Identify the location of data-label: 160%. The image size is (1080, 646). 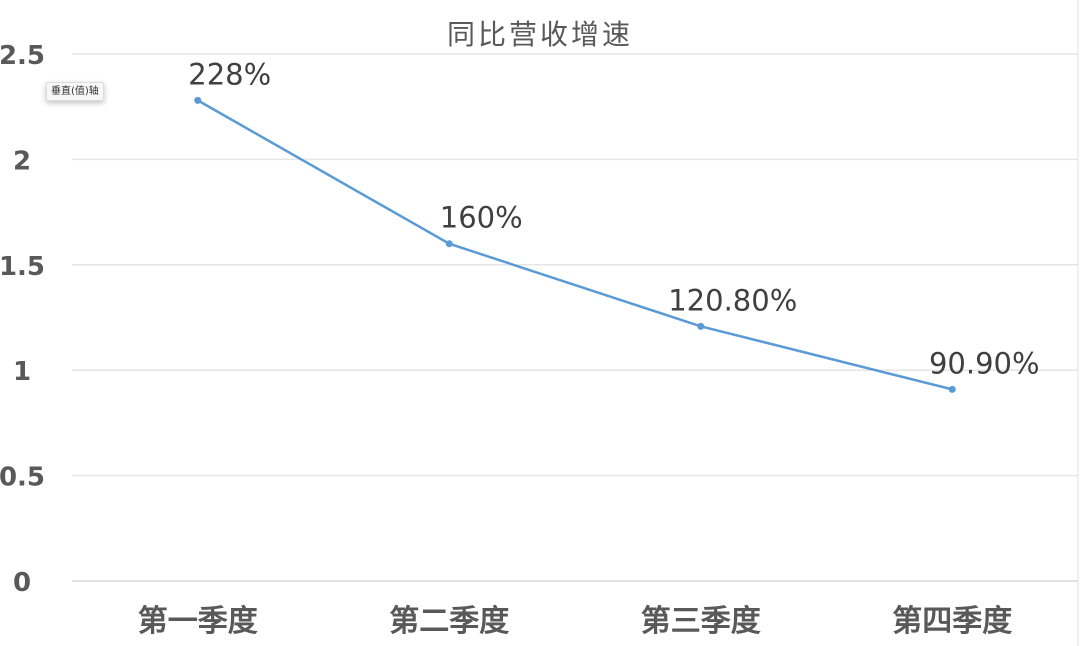
(481, 218).